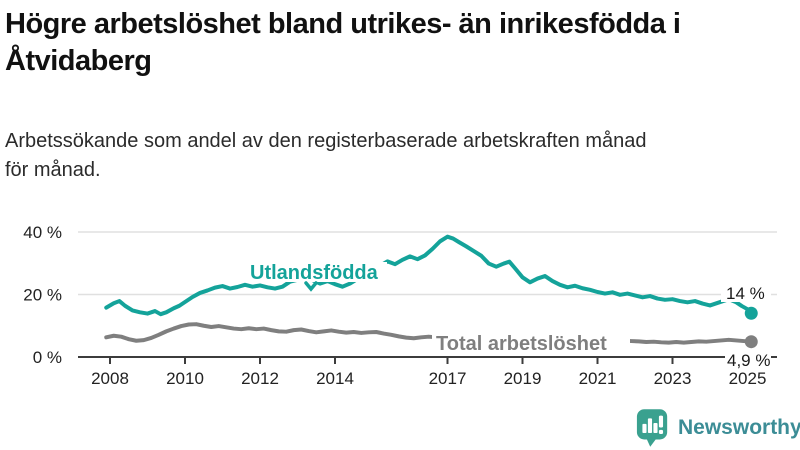 The height and width of the screenshot is (450, 800). What do you see at coordinates (739, 427) in the screenshot?
I see `newsworthy-wordmark: Newsworthy` at bounding box center [739, 427].